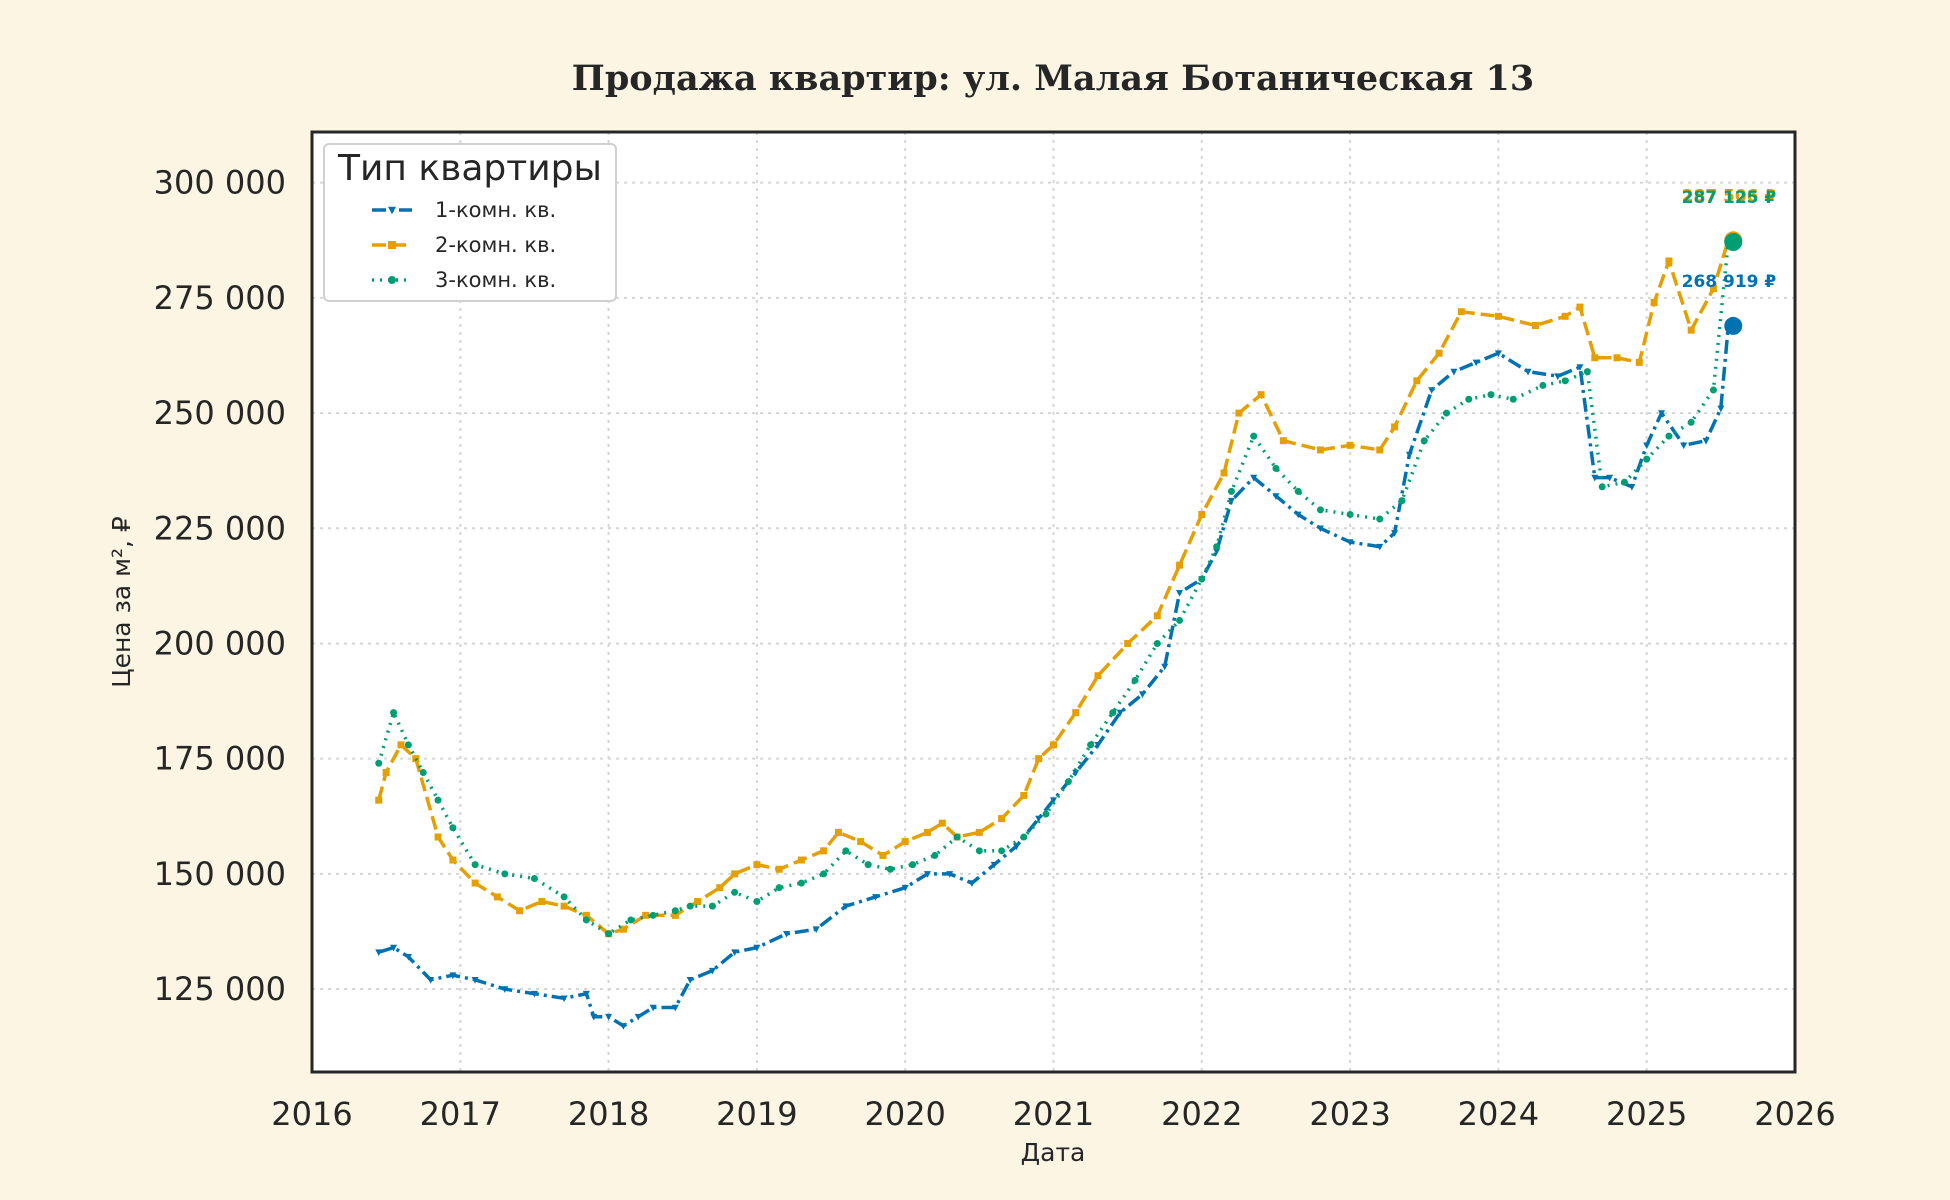 The width and height of the screenshot is (1950, 1200). What do you see at coordinates (220, 298) in the screenshot?
I see `y-tick-label: 275 000` at bounding box center [220, 298].